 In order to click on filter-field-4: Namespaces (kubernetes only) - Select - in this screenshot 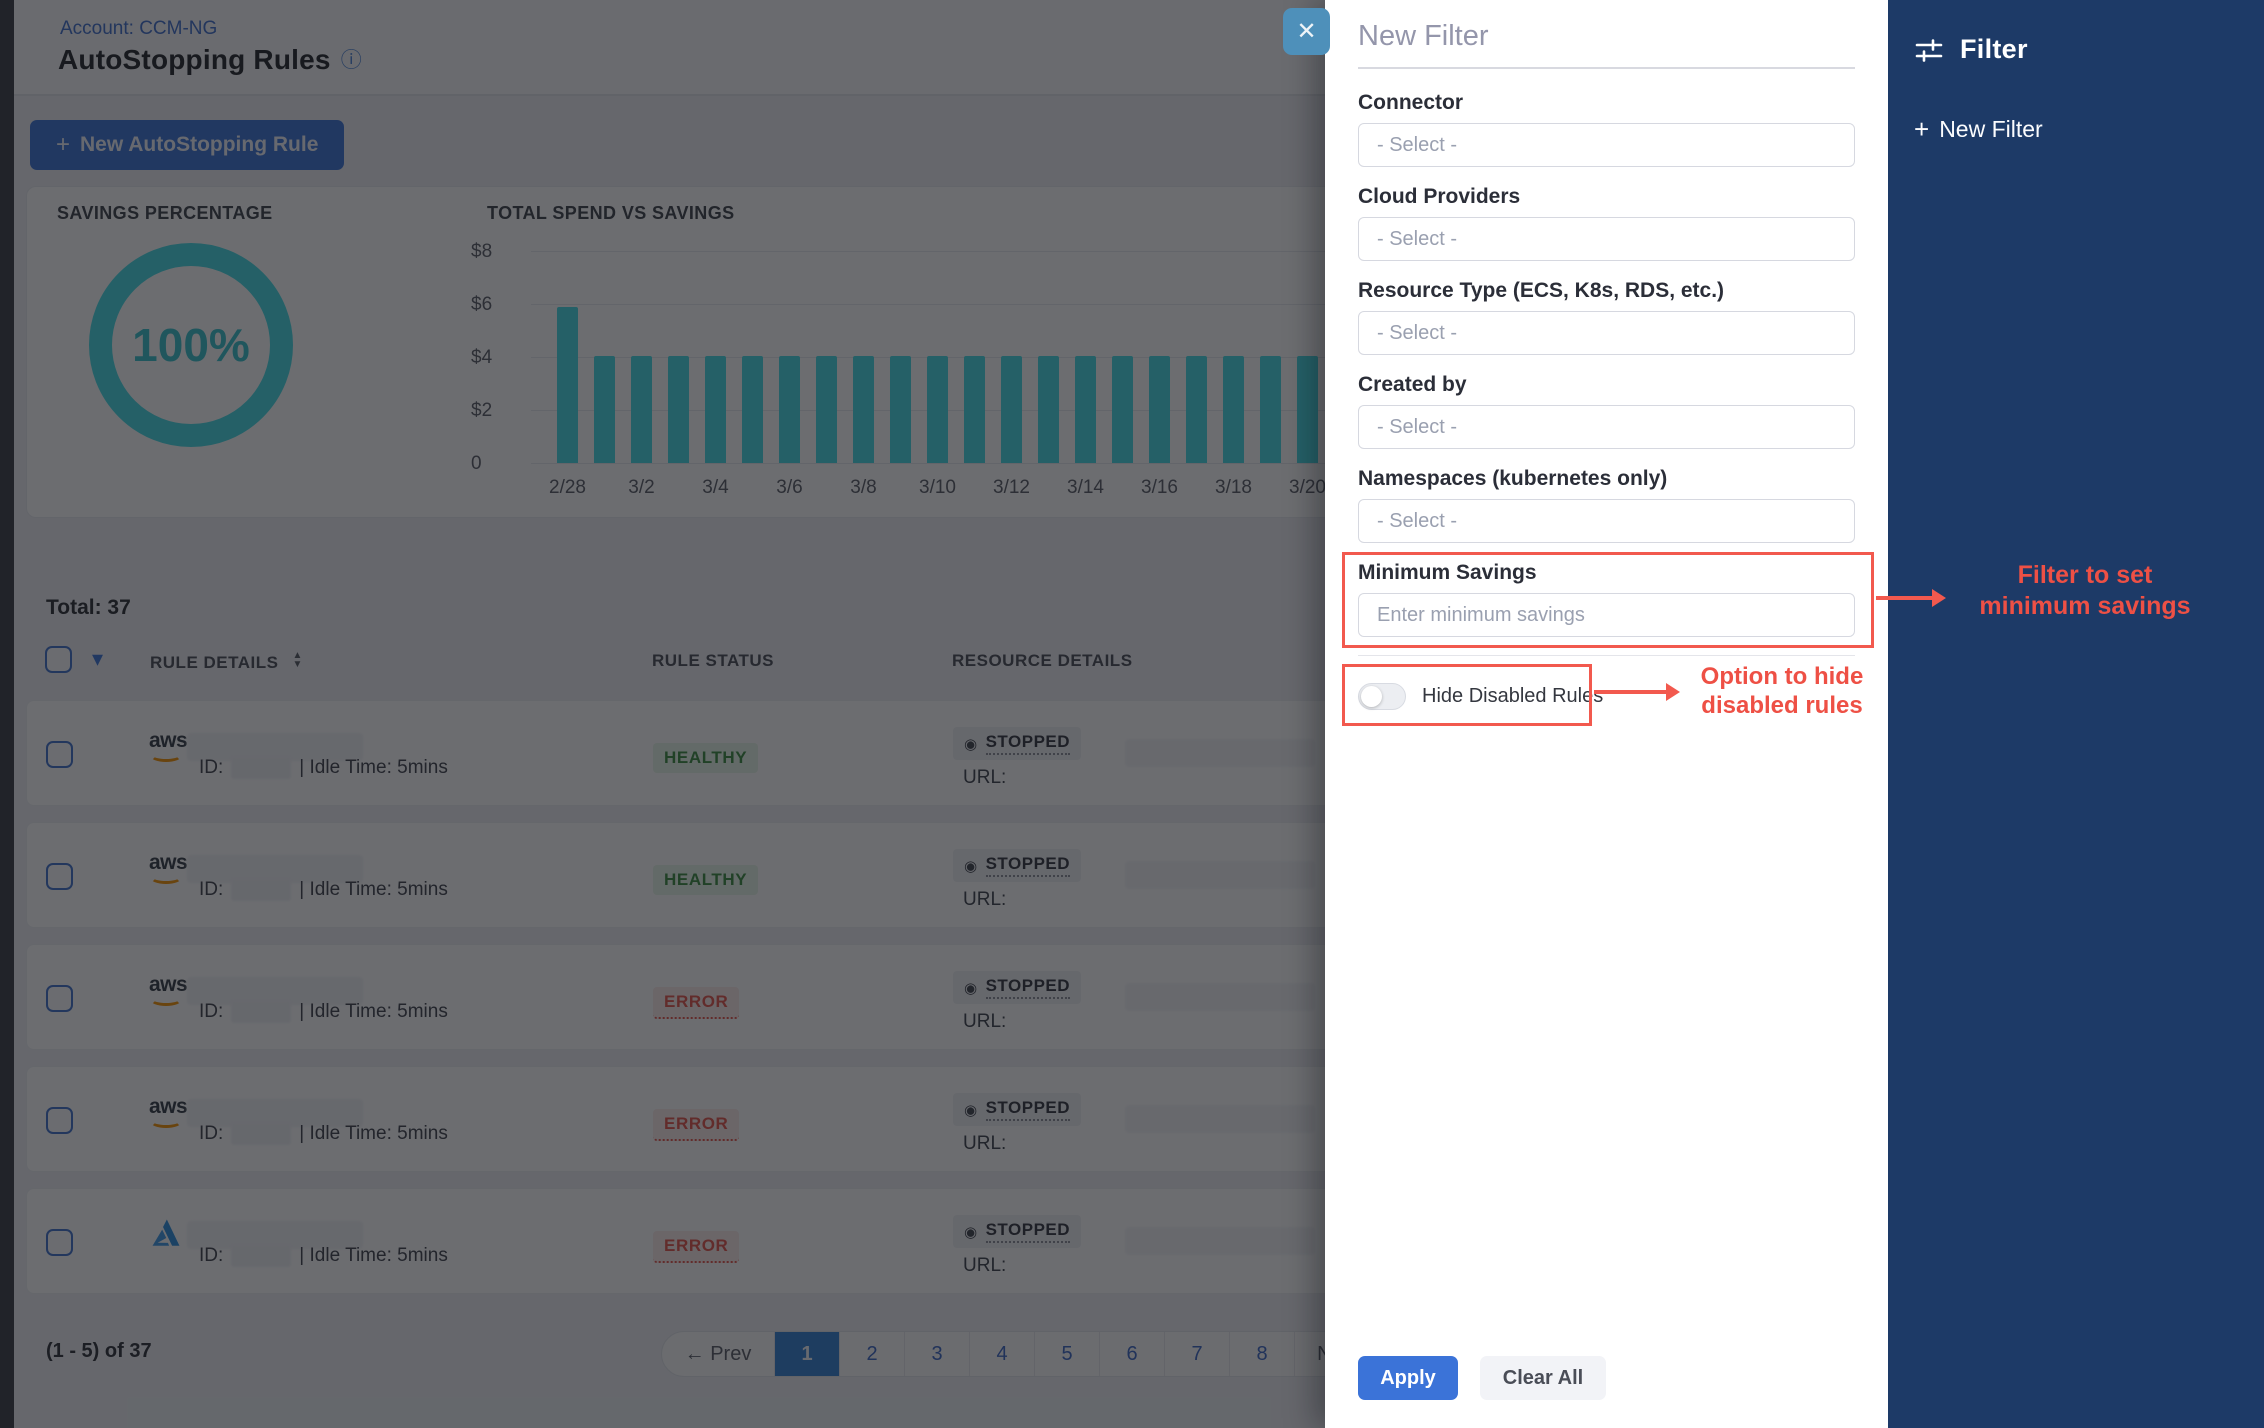, I will do `click(1606, 505)`.